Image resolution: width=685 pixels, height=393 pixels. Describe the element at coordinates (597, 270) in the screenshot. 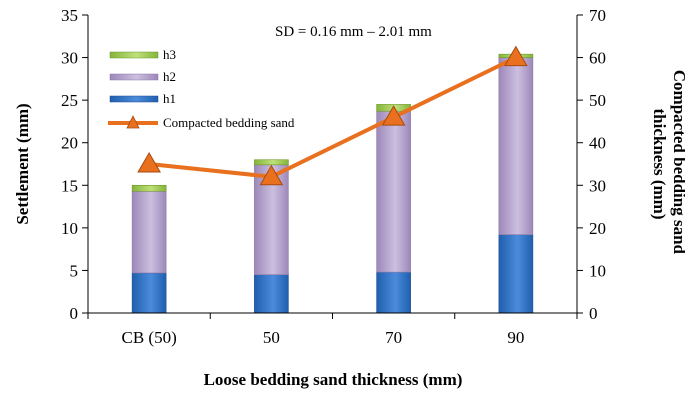

I see `y2-tick-label-10: 10` at that location.